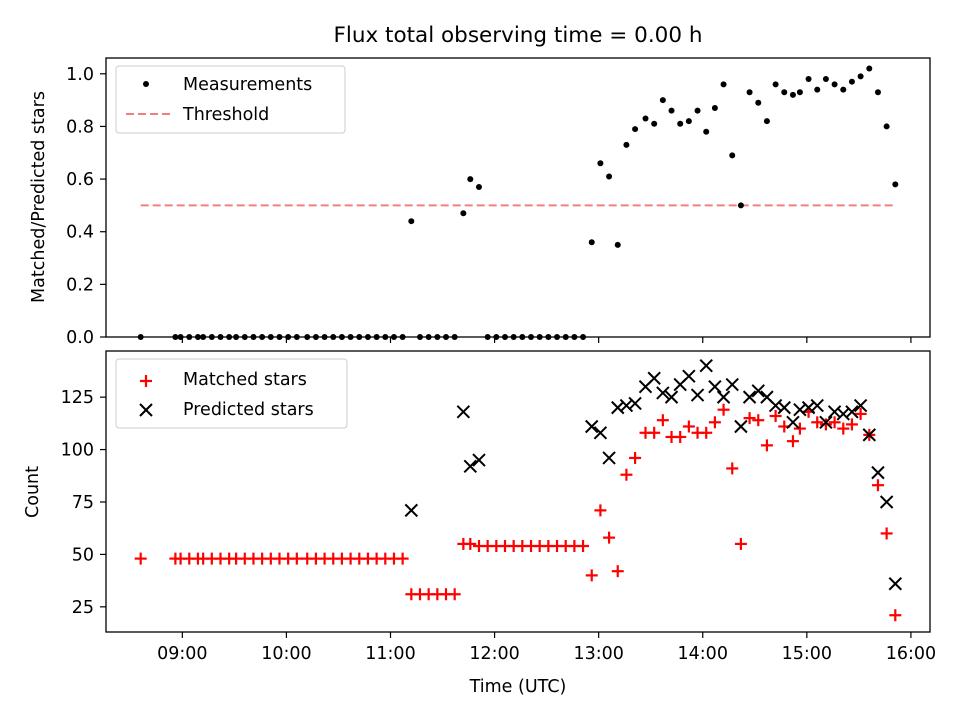 The image size is (960, 720). Describe the element at coordinates (248, 410) in the screenshot. I see `predicted-legend-label: Predicted stars` at that location.